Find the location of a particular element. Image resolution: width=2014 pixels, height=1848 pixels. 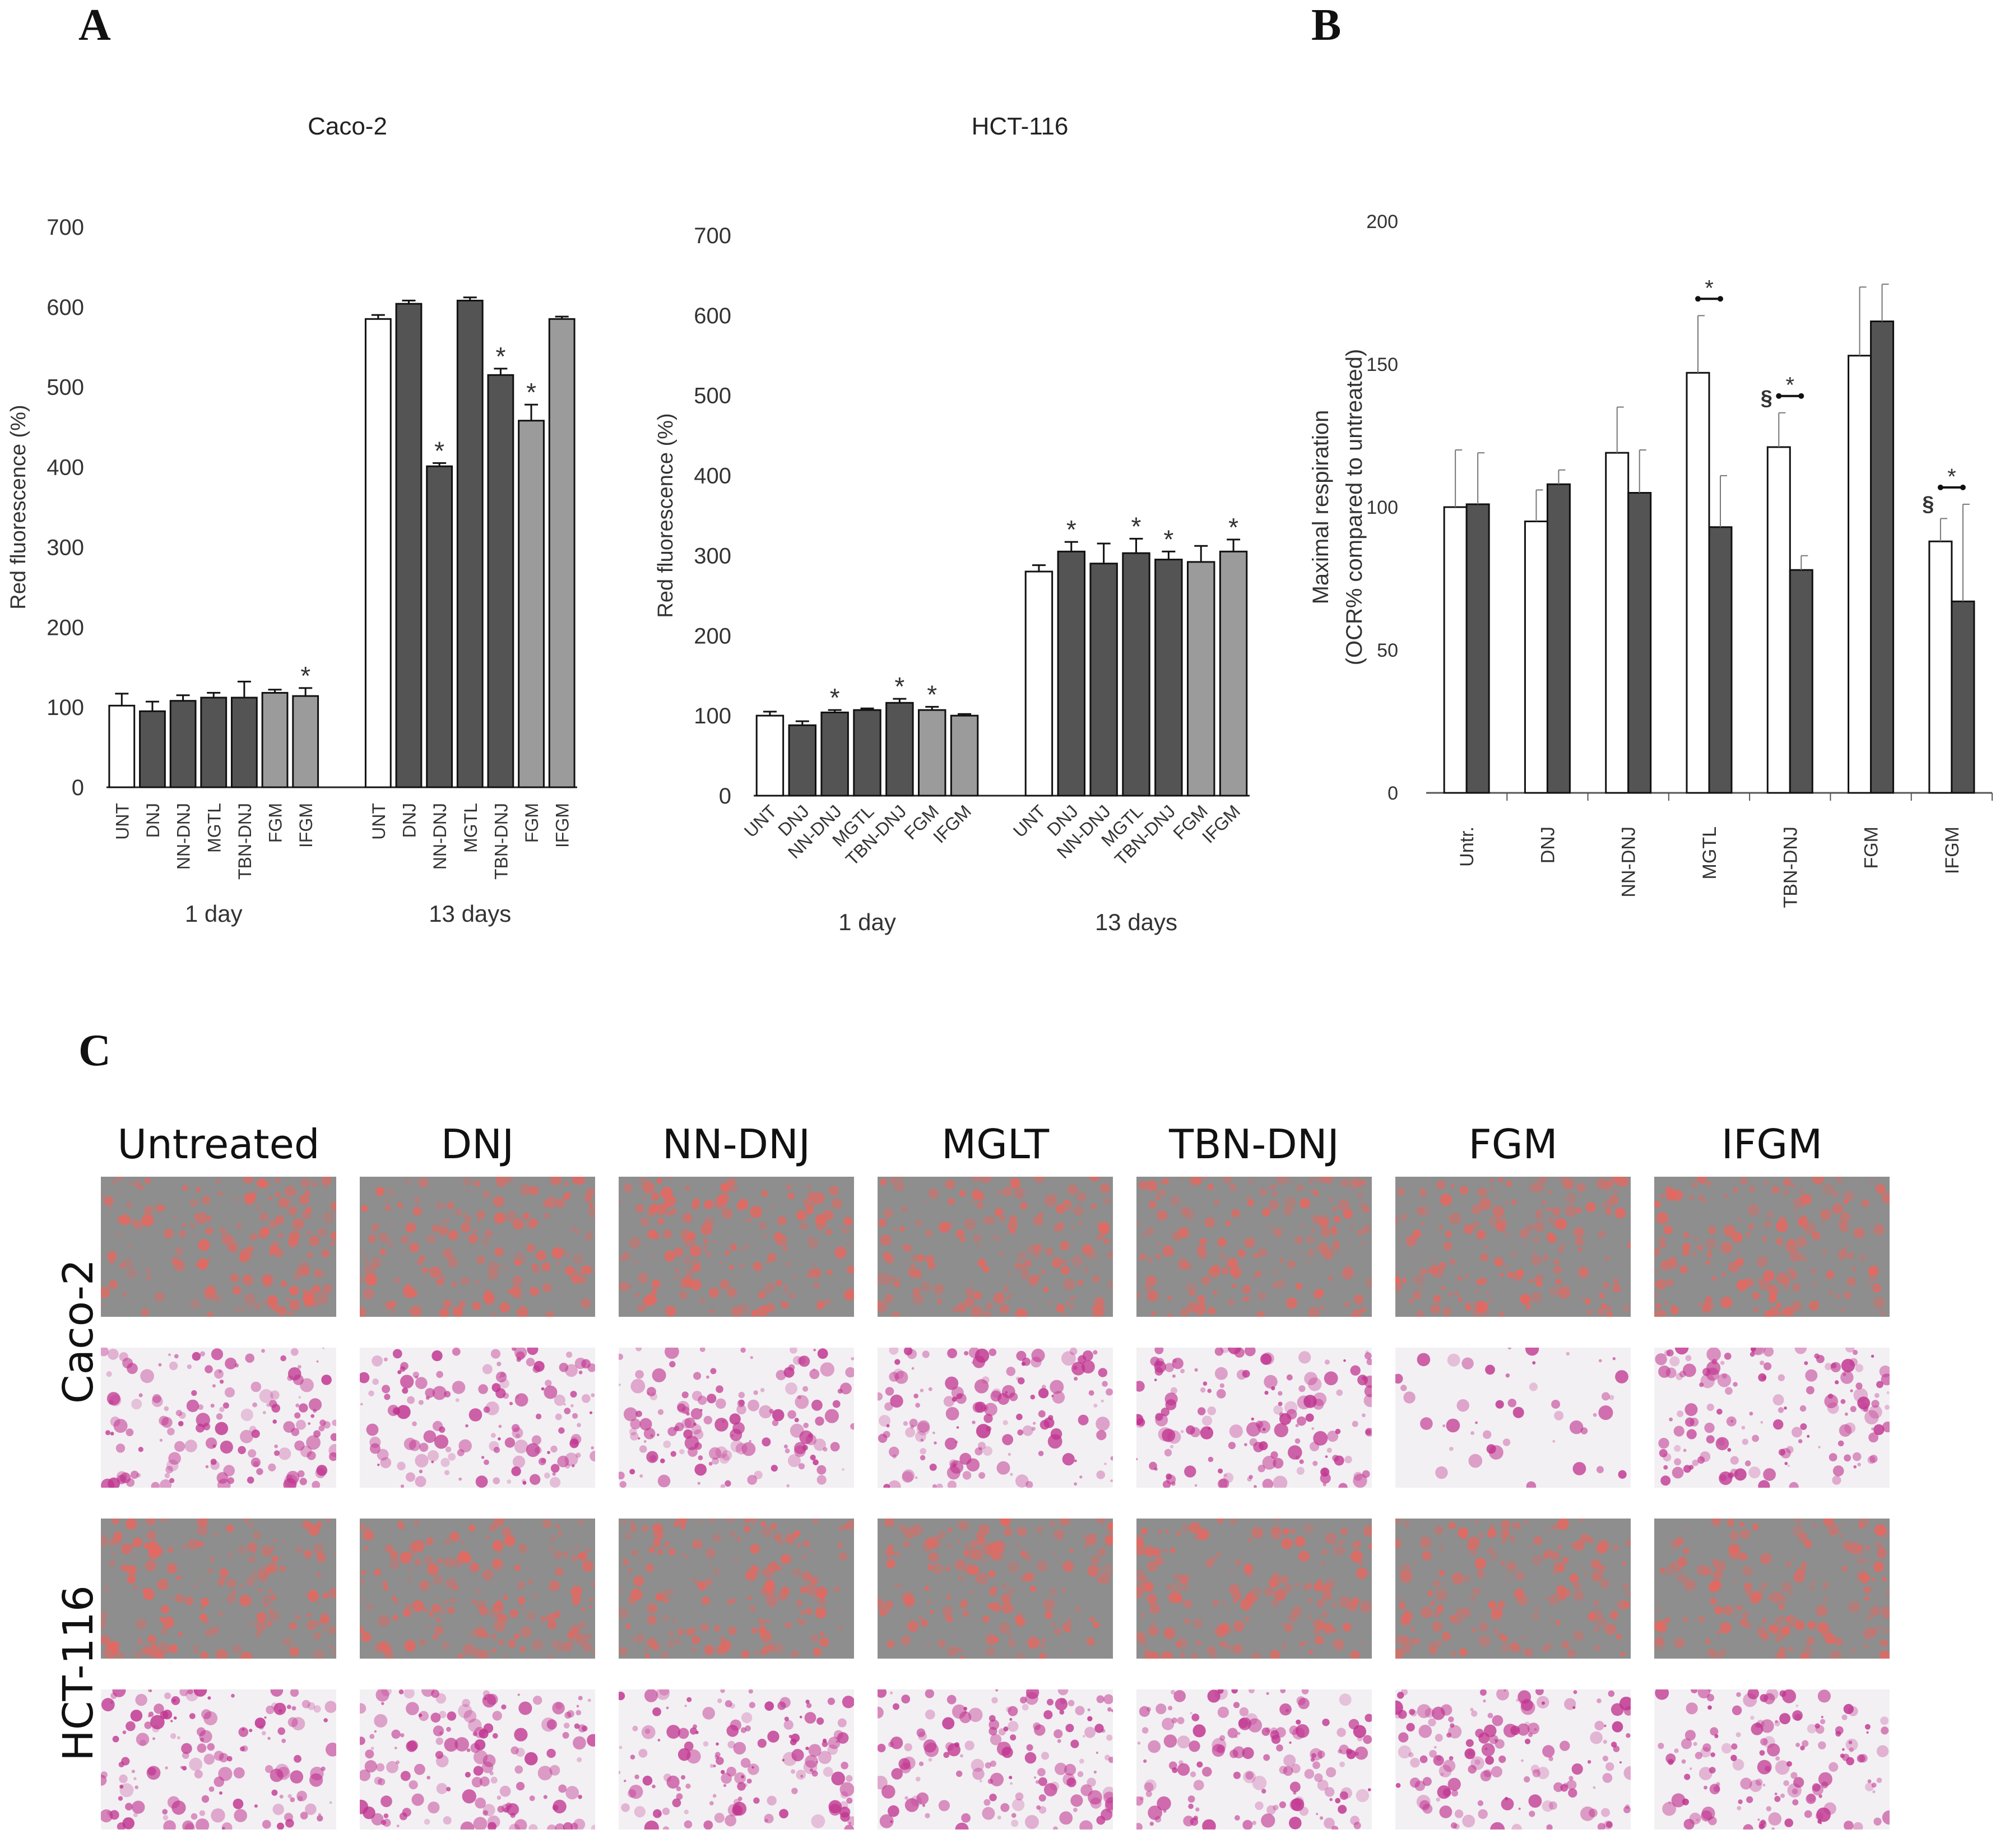

ocr-section-mark: § is located at coordinates (1928, 504).